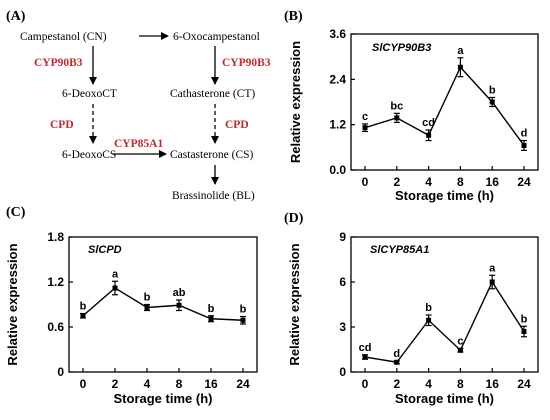 The width and height of the screenshot is (550, 420). Describe the element at coordinates (337, 79) in the screenshot. I see `y-tick-label: 2.4` at that location.